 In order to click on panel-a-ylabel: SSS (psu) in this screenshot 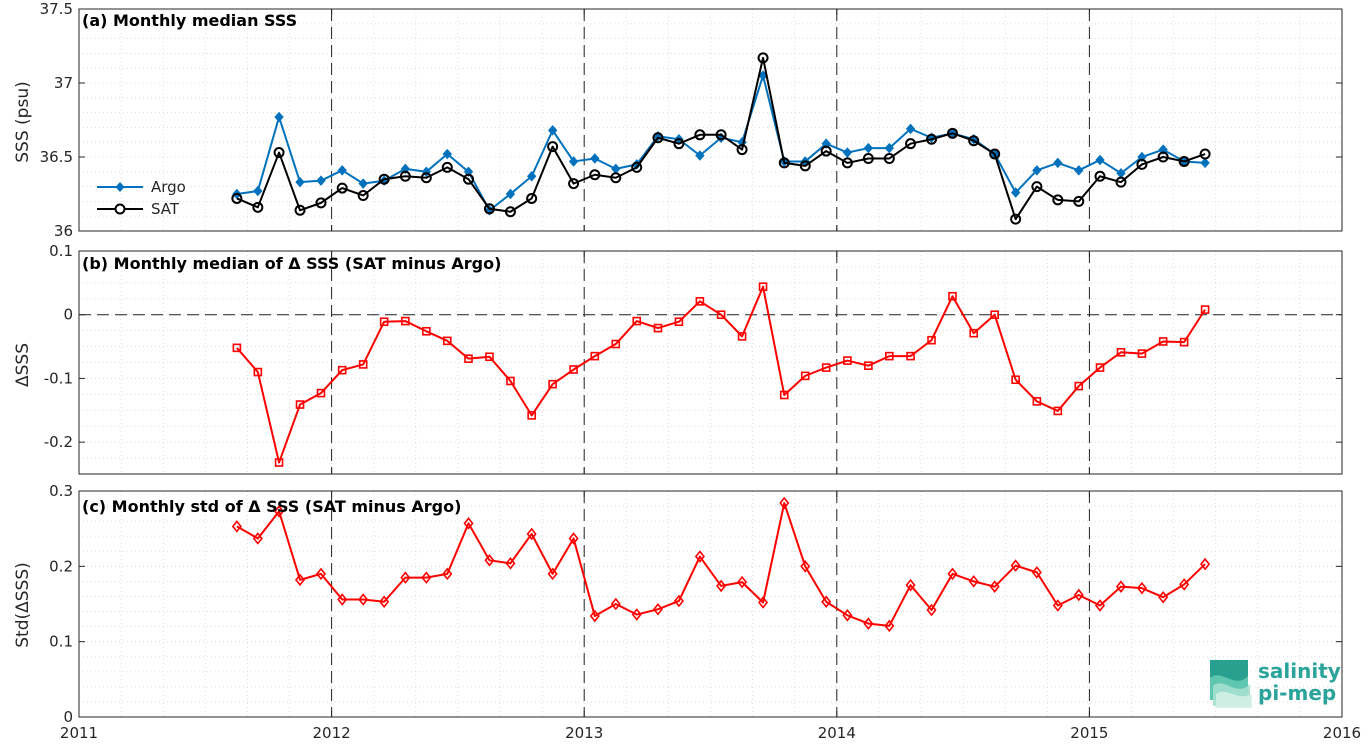, I will do `click(23, 121)`.